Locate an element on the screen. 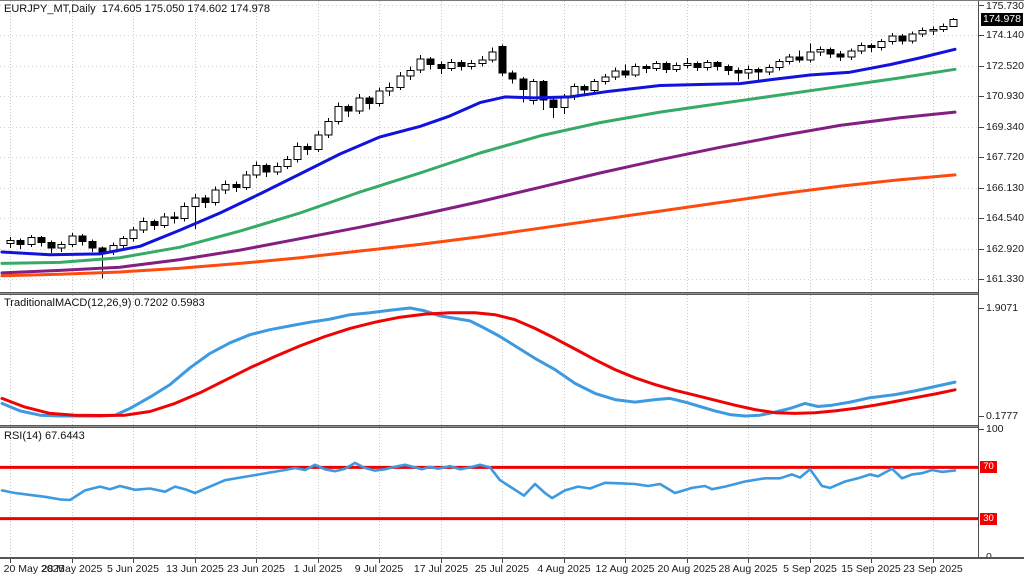 This screenshot has width=1024, height=576. time-axis-label: 9 Jul 2025 is located at coordinates (379, 569).